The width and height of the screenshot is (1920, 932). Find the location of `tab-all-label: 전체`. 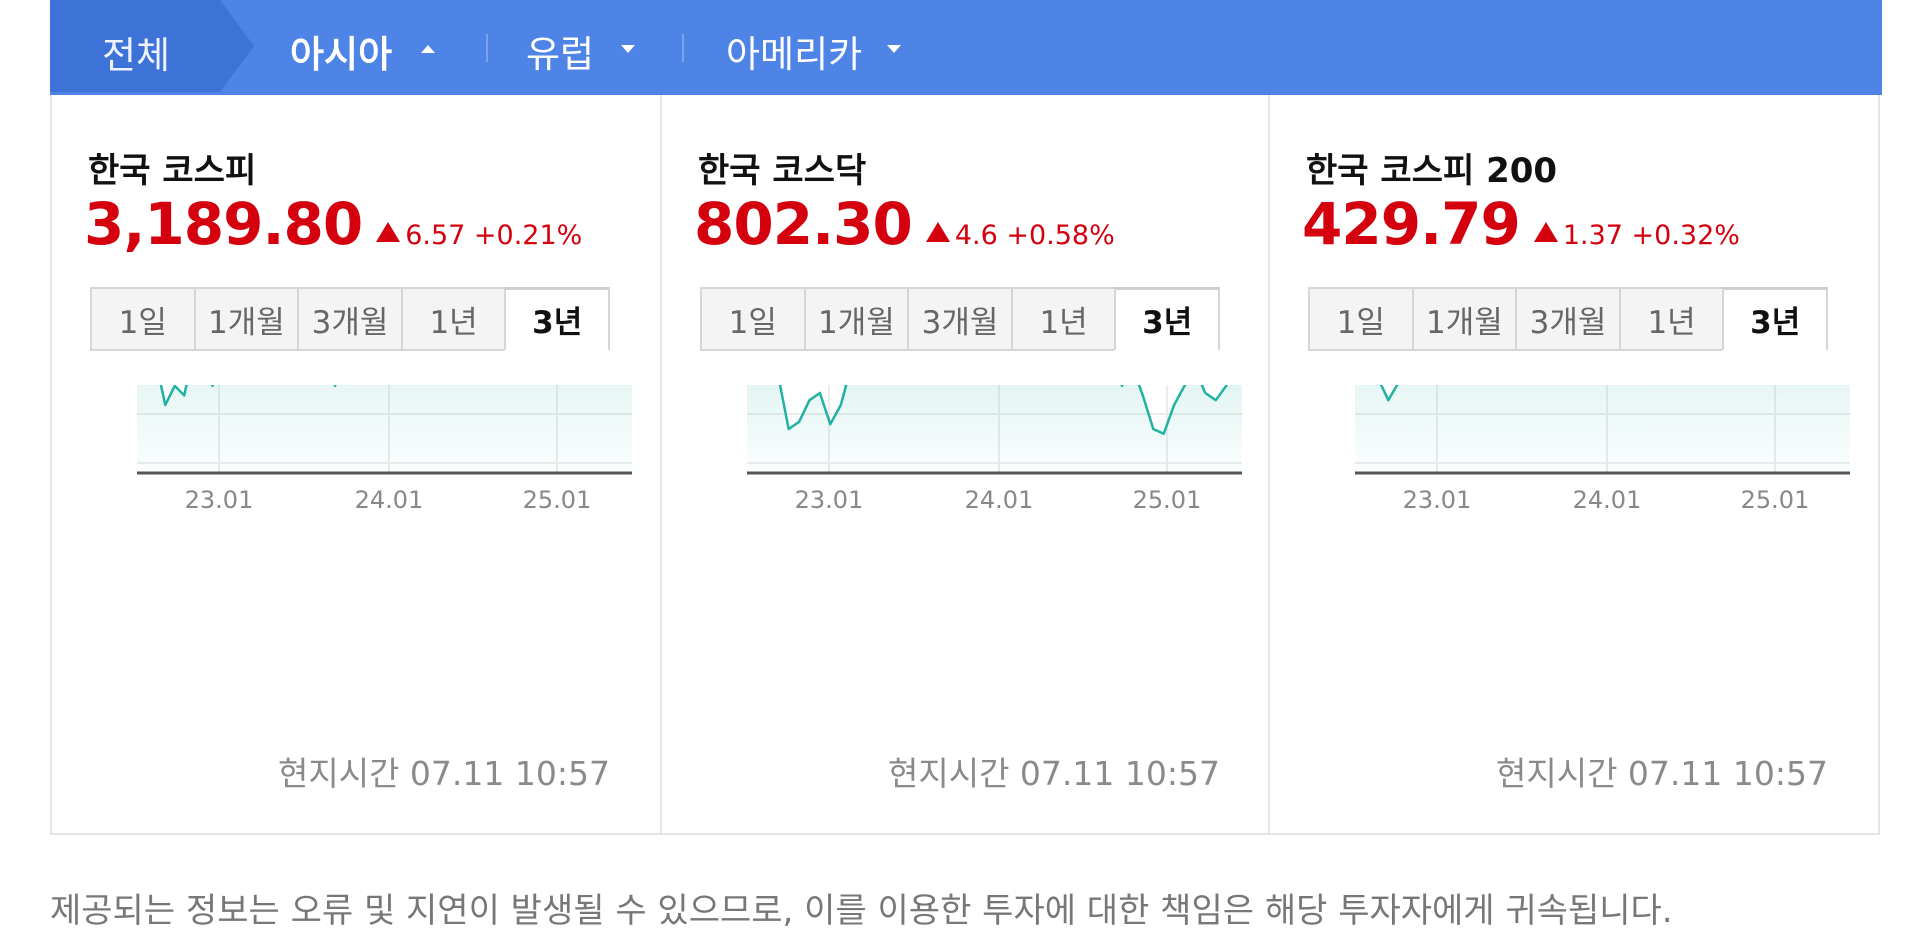

tab-all-label: 전체 is located at coordinates (136, 55).